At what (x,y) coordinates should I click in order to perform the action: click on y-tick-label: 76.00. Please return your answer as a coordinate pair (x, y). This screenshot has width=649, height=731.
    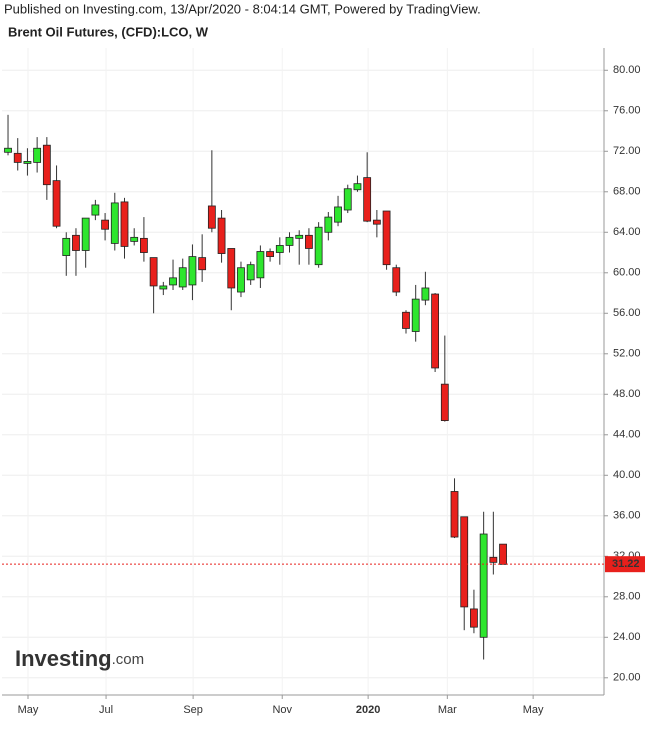
    Looking at the image, I should click on (627, 111).